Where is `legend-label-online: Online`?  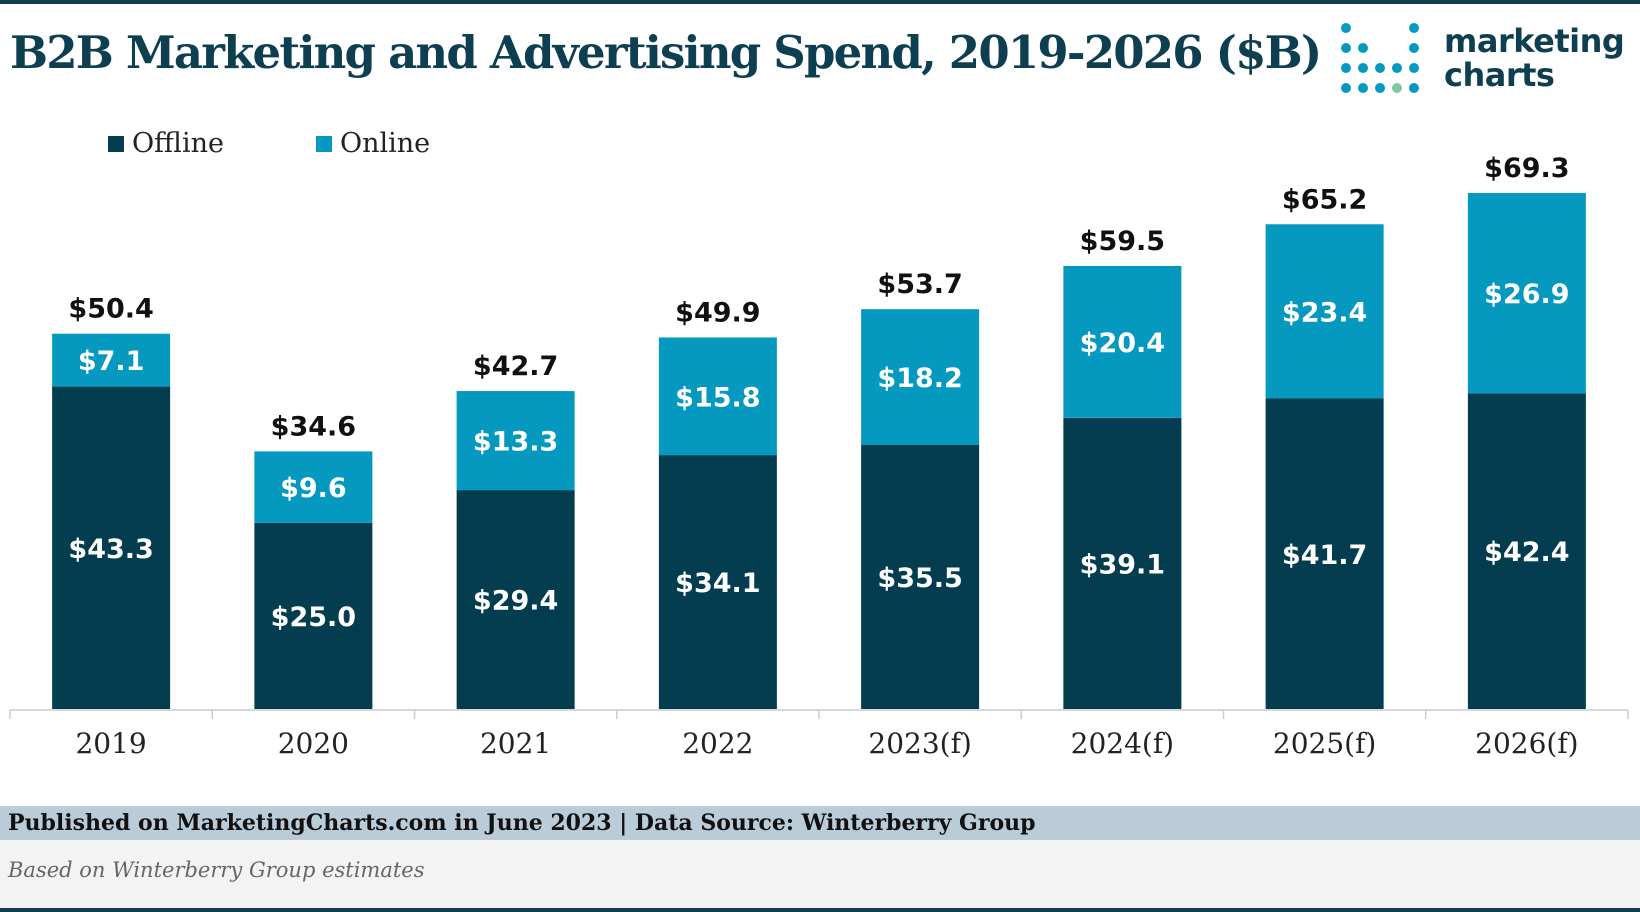 legend-label-online: Online is located at coordinates (385, 143).